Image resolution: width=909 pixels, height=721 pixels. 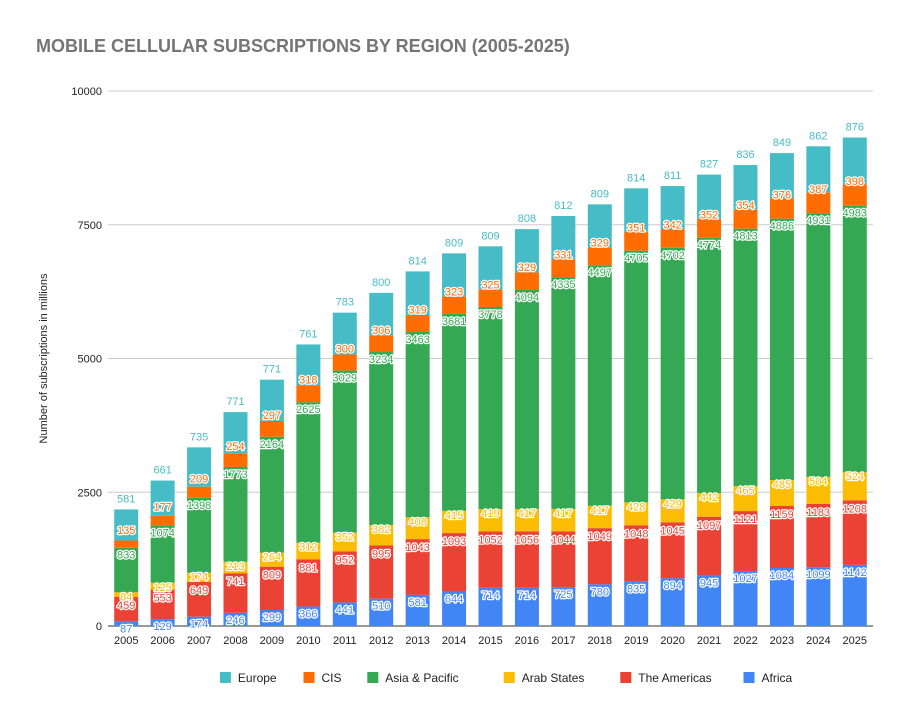 I want to click on data-label: 213, so click(x=235, y=567).